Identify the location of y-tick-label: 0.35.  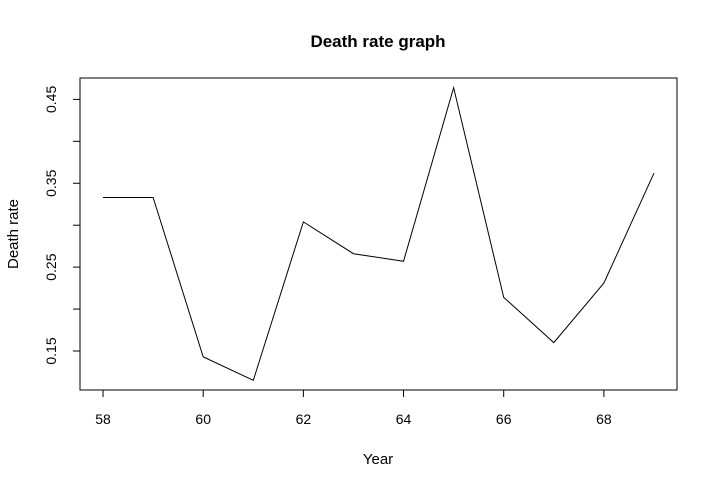
(51, 182).